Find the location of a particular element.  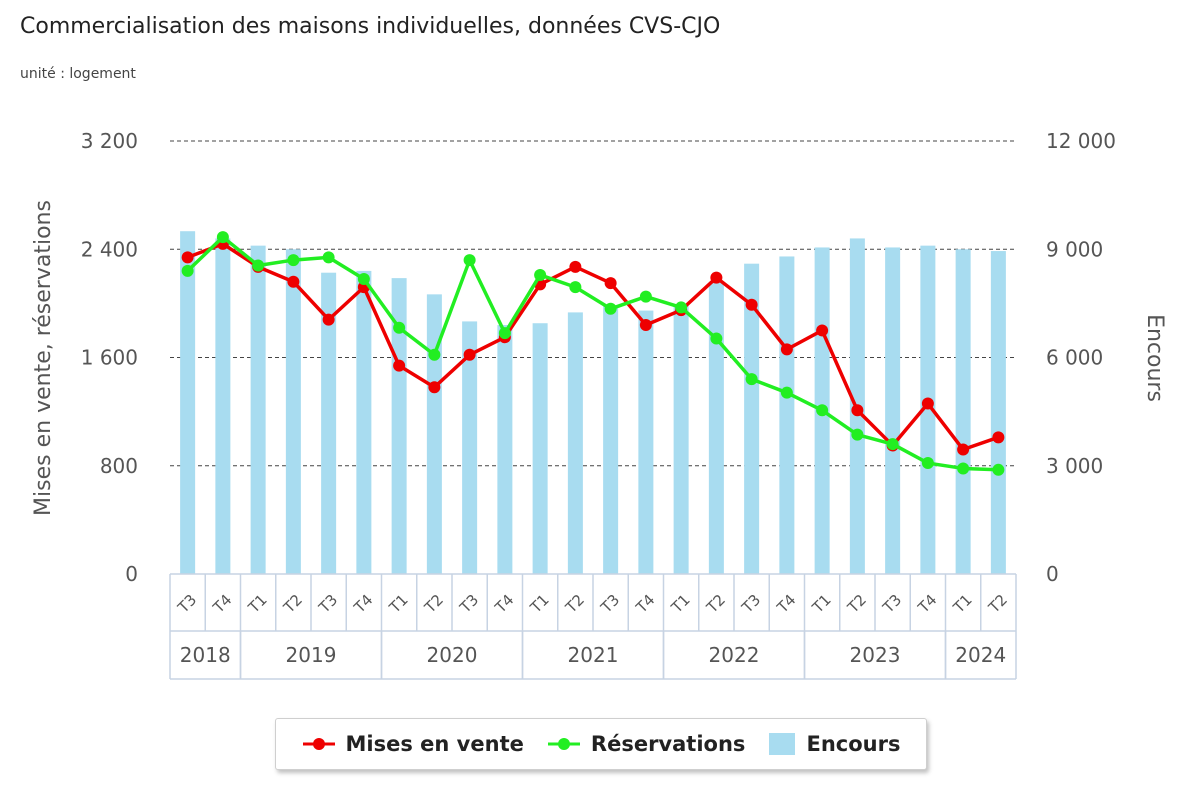

y-left-tick-label: 3 200 is located at coordinates (109, 141).